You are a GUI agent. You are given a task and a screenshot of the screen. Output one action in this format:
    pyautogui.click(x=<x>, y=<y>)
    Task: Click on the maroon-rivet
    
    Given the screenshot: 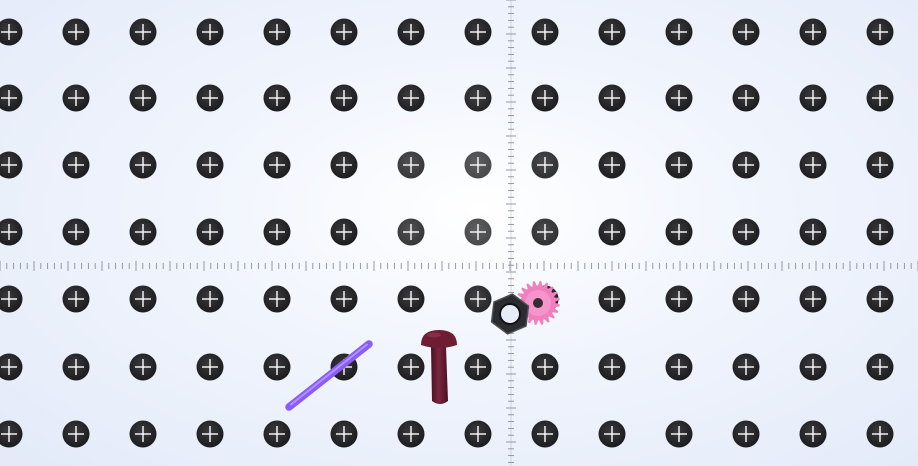 What is the action you would take?
    pyautogui.click(x=439, y=367)
    